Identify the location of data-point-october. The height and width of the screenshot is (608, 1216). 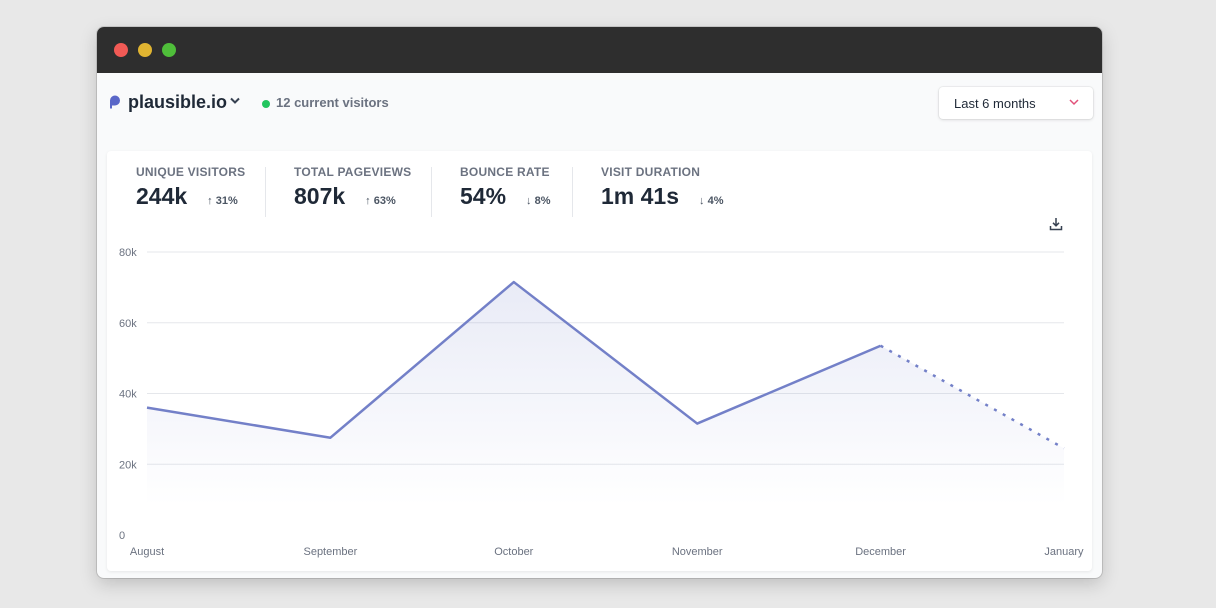
(514, 282).